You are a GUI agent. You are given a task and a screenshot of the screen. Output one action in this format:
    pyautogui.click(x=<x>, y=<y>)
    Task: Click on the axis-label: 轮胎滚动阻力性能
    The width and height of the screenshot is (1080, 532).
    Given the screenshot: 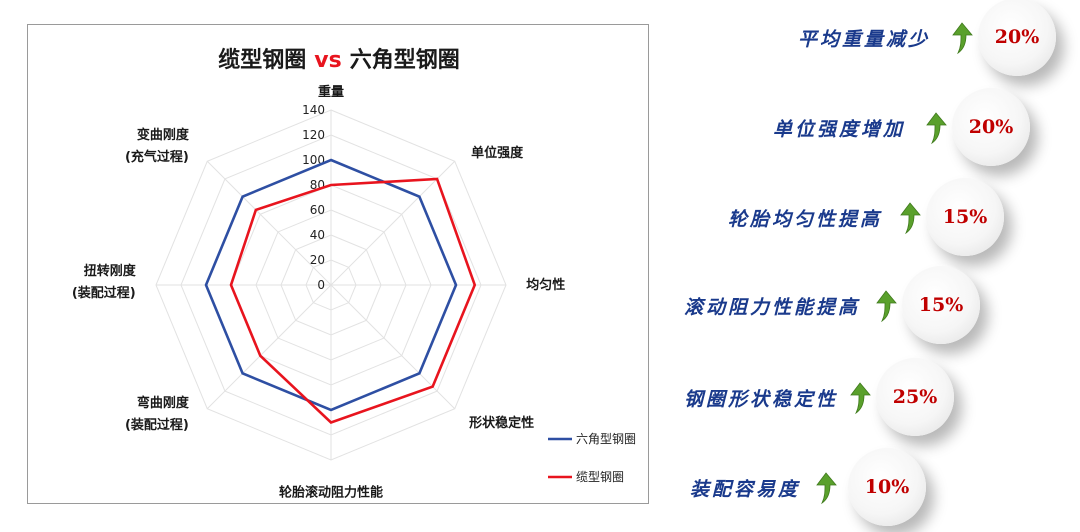 What is the action you would take?
    pyautogui.click(x=331, y=492)
    